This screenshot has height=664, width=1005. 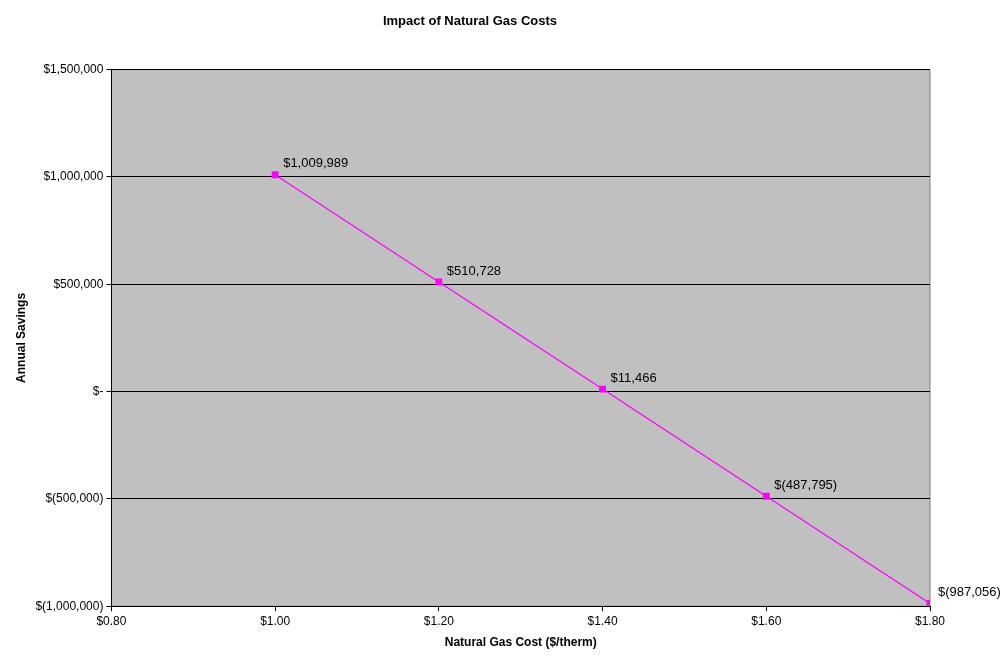 What do you see at coordinates (275, 620) in the screenshot?
I see `x-tick-label: $1.00` at bounding box center [275, 620].